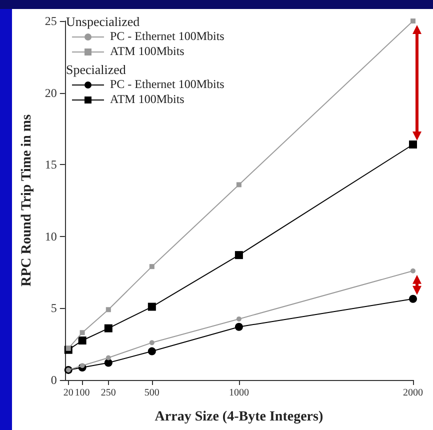 The width and height of the screenshot is (433, 430). What do you see at coordinates (238, 393) in the screenshot?
I see `x-tick-label: 1000` at bounding box center [238, 393].